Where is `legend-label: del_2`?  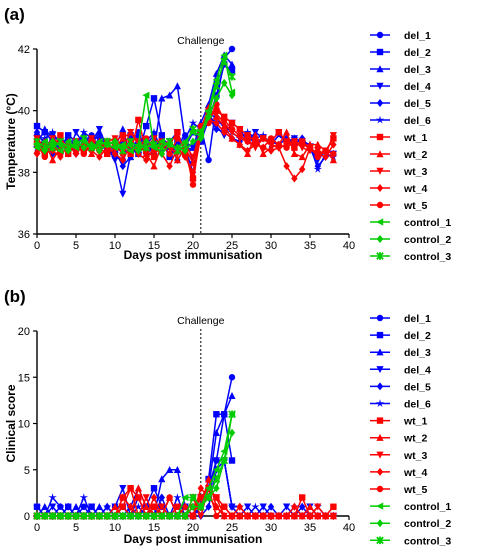 legend-label: del_2 is located at coordinates (417, 53).